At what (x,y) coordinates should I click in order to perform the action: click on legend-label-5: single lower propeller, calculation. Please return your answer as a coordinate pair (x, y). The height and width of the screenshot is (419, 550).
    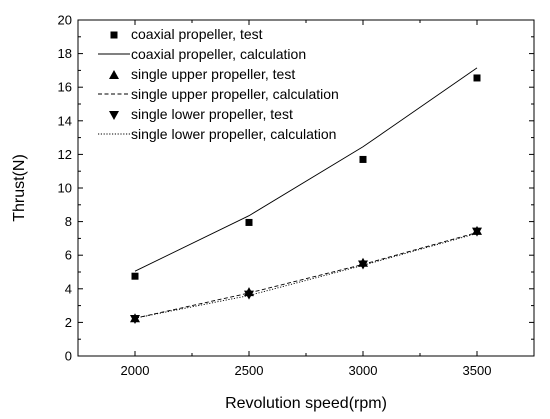
    Looking at the image, I should click on (233, 134).